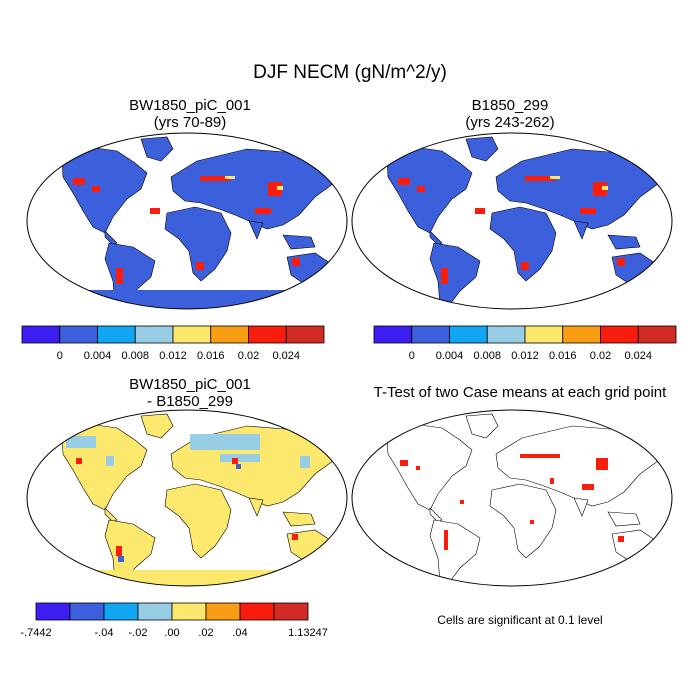 This screenshot has height=700, width=700. What do you see at coordinates (190, 384) in the screenshot?
I see `panel3-title: BW1850_piC_001` at bounding box center [190, 384].